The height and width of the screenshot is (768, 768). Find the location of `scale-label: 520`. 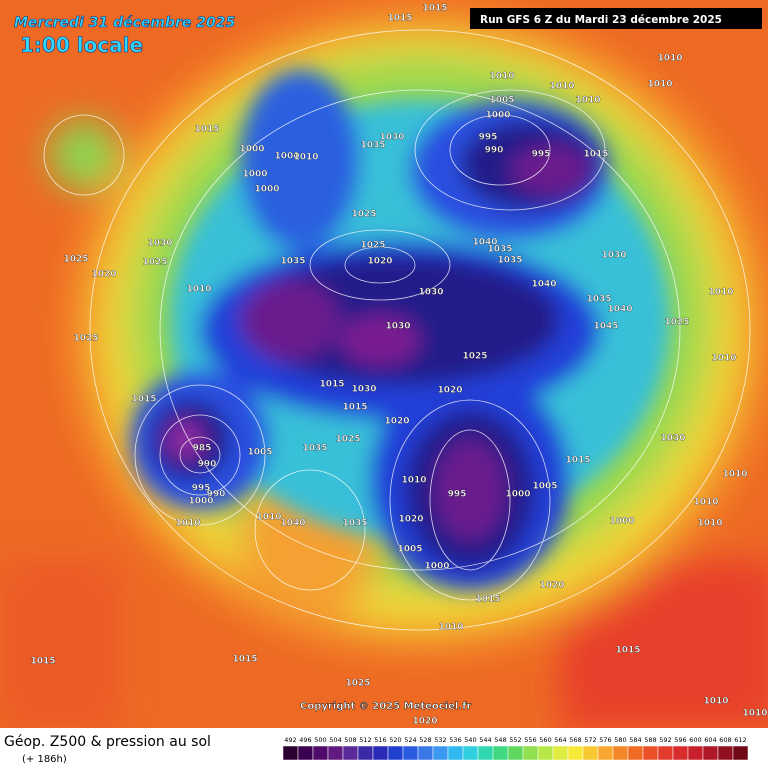

scale-label: 520 is located at coordinates (395, 740).